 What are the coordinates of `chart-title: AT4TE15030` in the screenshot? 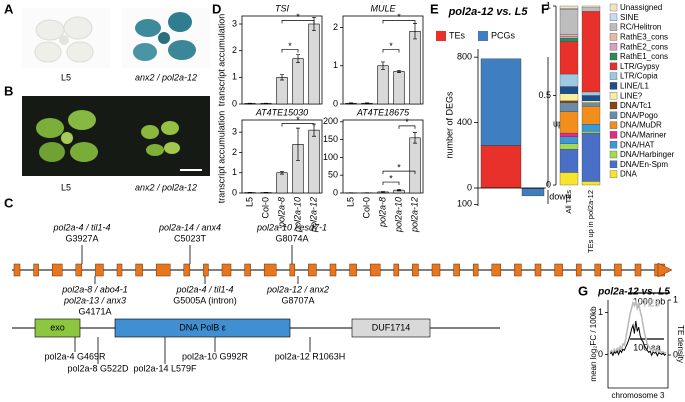 It's located at (281, 112).